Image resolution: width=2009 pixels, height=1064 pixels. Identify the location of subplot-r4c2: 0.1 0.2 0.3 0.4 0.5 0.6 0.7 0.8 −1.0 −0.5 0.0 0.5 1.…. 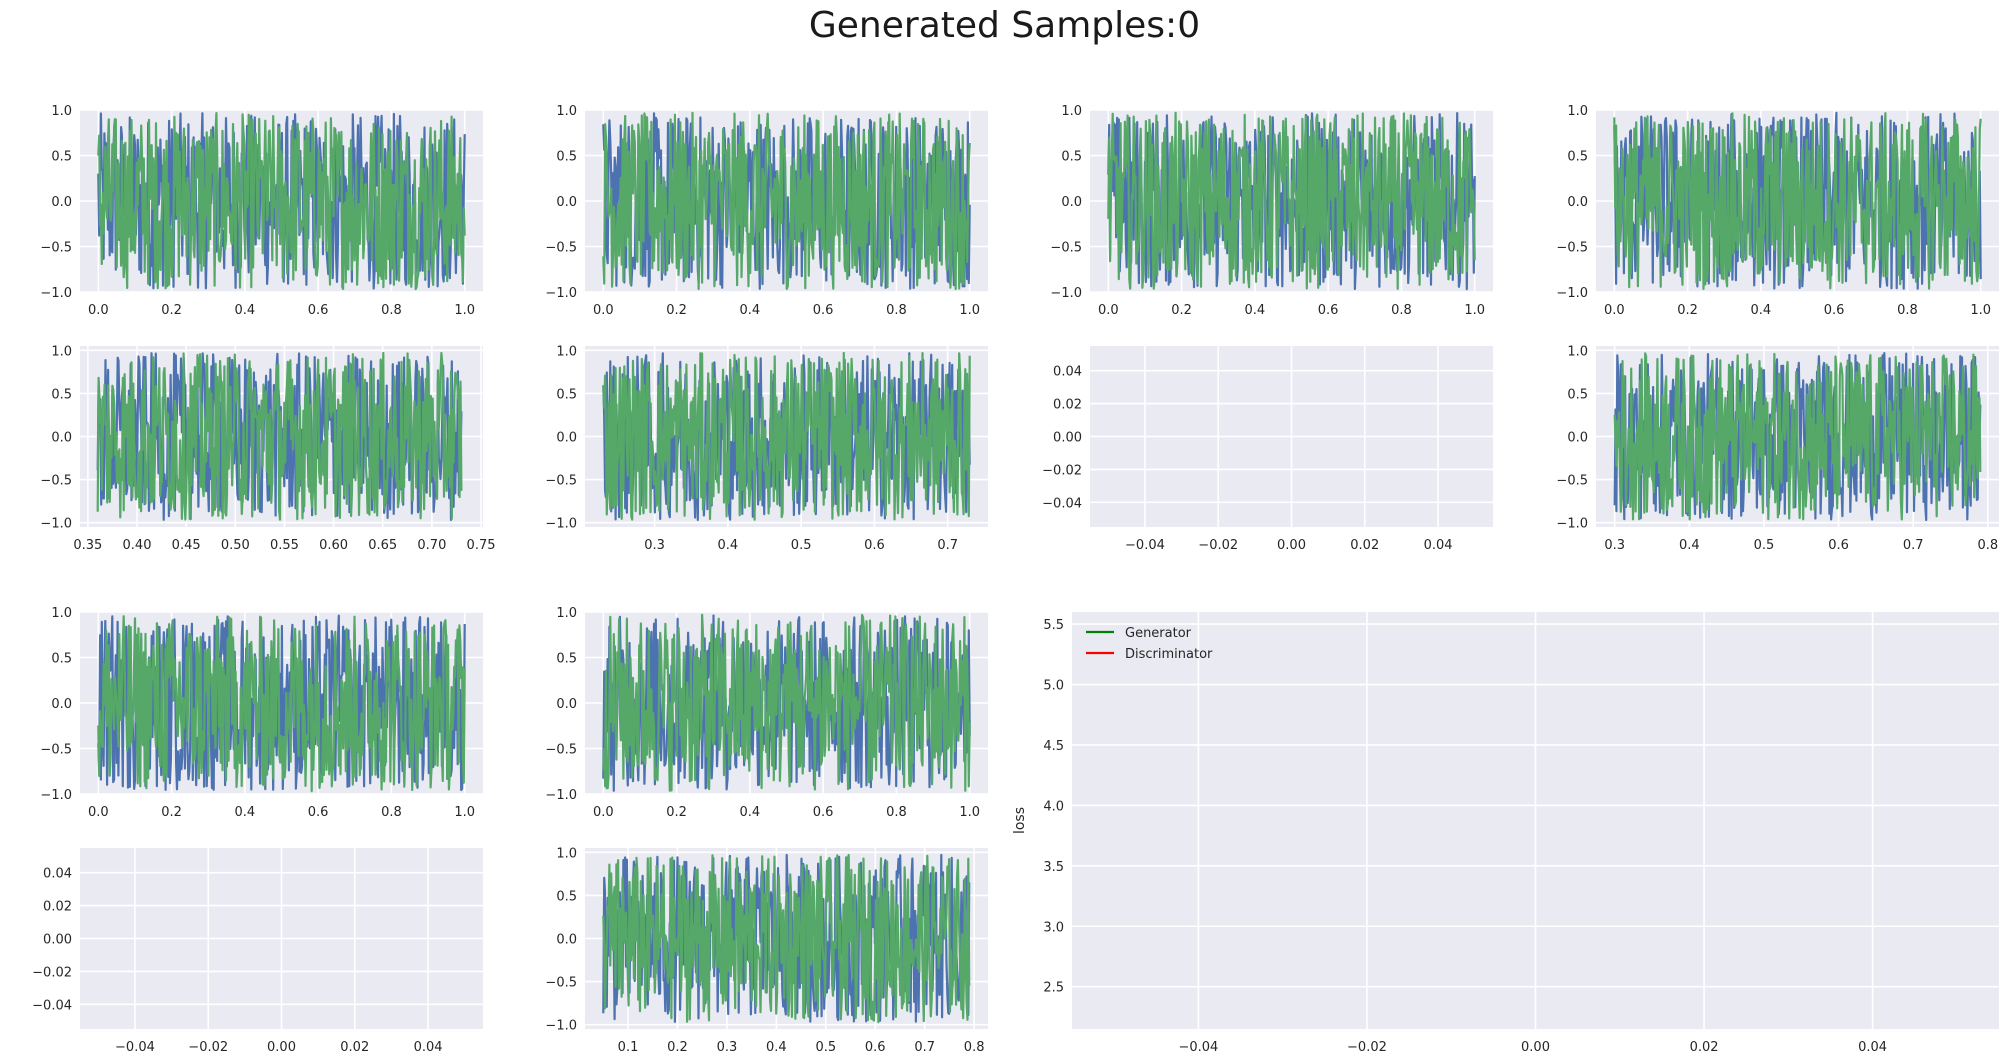
(766, 950).